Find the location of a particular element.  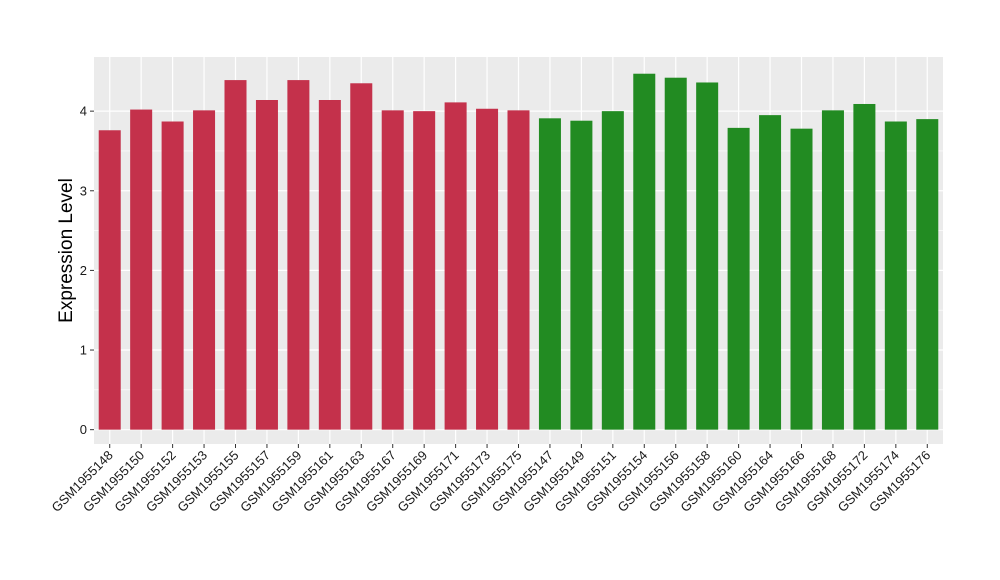

y-tick-label: 0 is located at coordinates (83, 429).